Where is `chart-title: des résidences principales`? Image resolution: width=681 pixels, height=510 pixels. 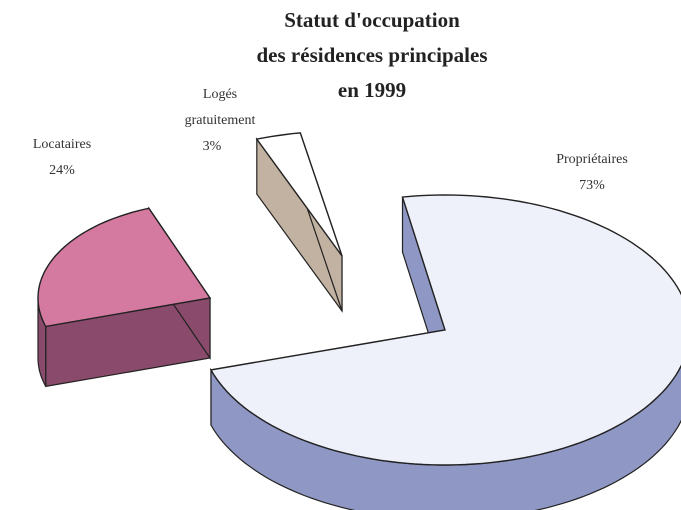
chart-title: des résidences principales is located at coordinates (372, 55).